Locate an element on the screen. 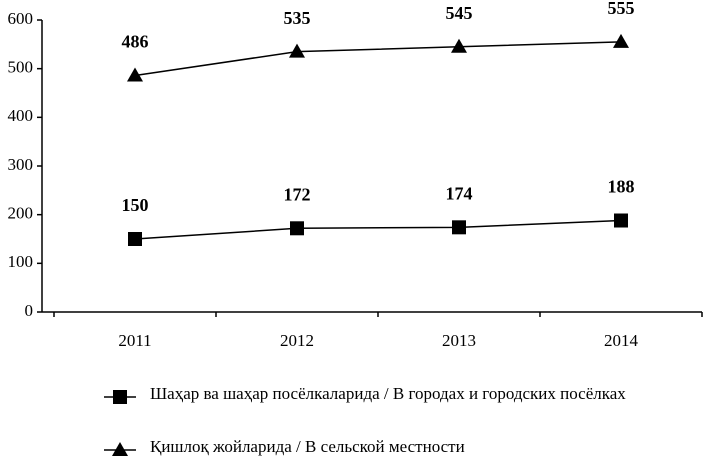 The width and height of the screenshot is (724, 457). data-label: 555 is located at coordinates (621, 9).